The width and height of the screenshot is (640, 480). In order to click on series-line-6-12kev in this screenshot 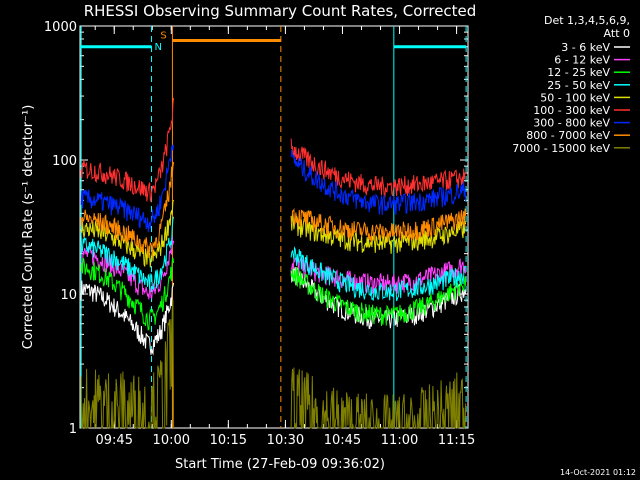, I will do `click(378, 275)`.